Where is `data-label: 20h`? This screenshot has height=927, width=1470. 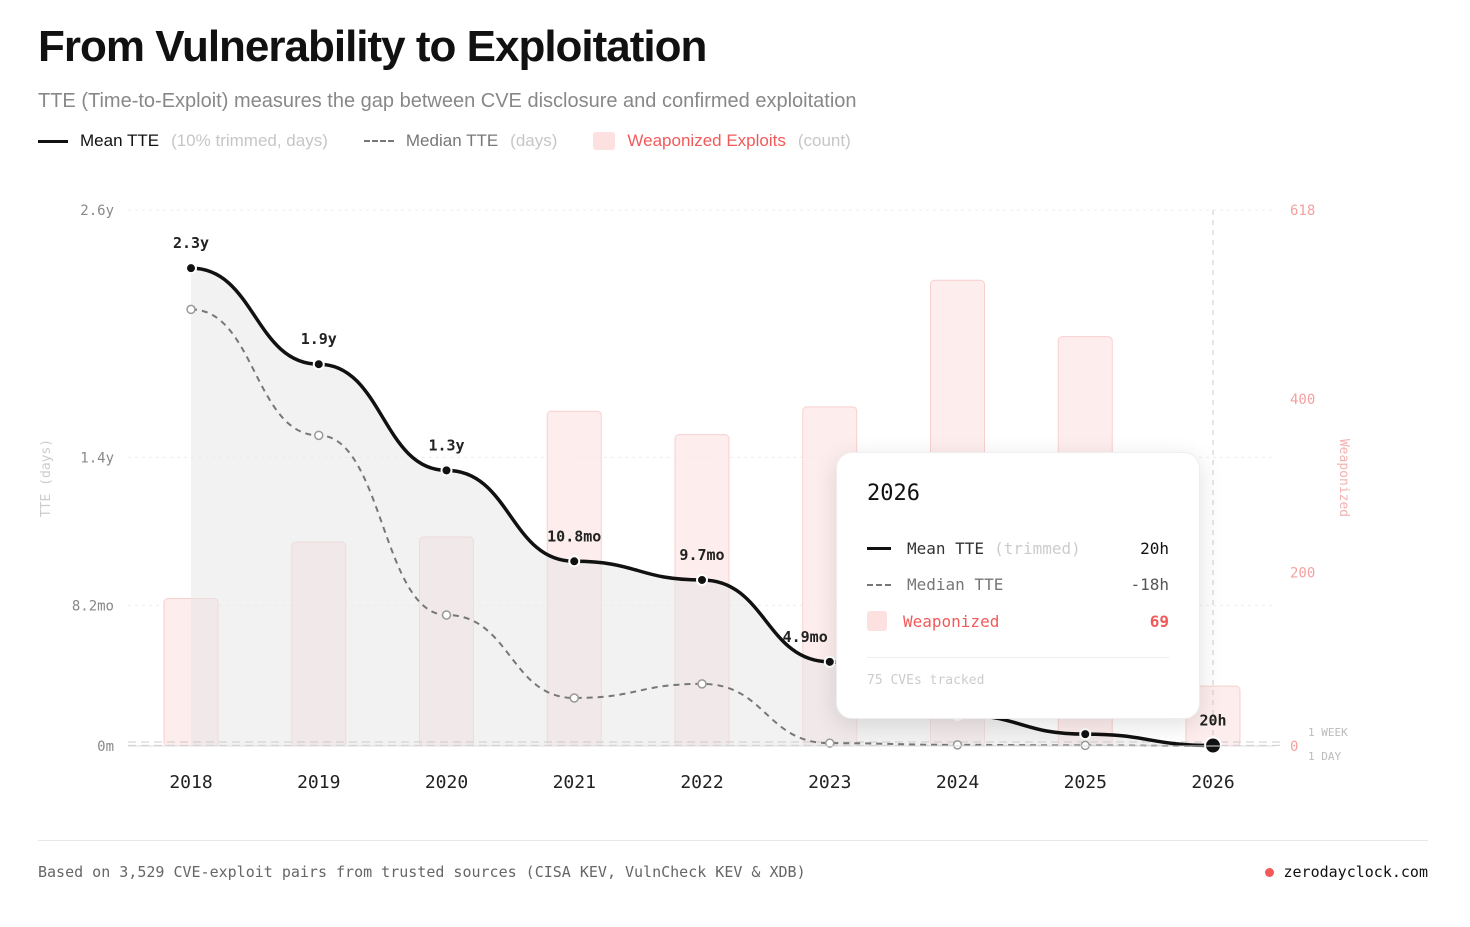 data-label: 20h is located at coordinates (1212, 721).